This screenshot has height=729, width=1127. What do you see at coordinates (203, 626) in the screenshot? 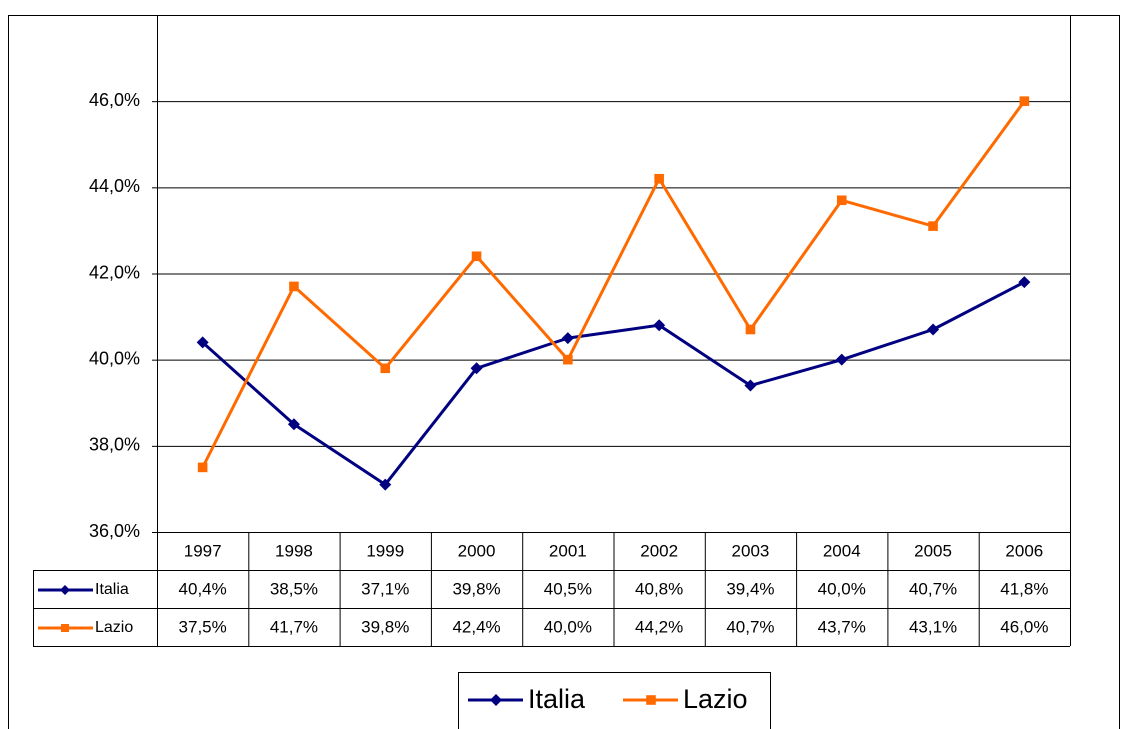
I see `table-value: 37,5%` at bounding box center [203, 626].